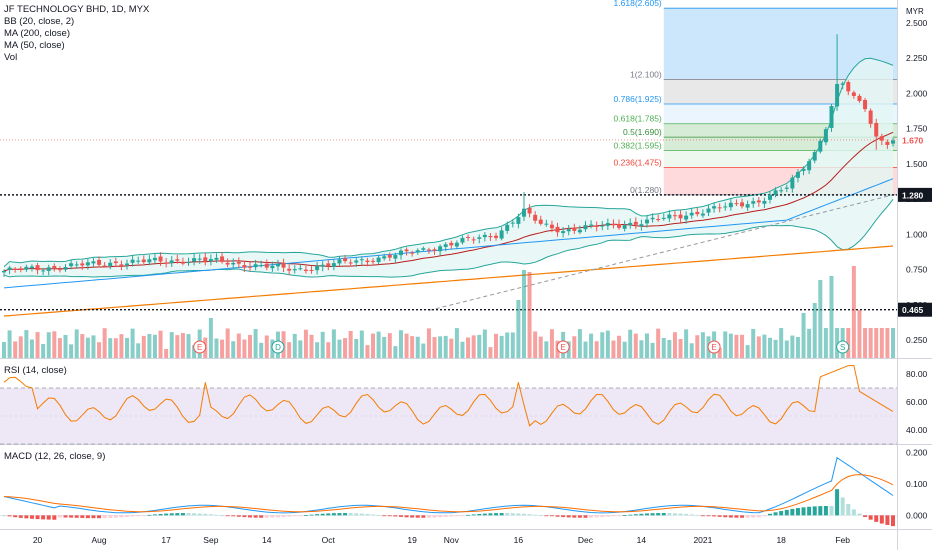  What do you see at coordinates (917, 340) in the screenshot?
I see `price-tick-label: 0.250` at bounding box center [917, 340].